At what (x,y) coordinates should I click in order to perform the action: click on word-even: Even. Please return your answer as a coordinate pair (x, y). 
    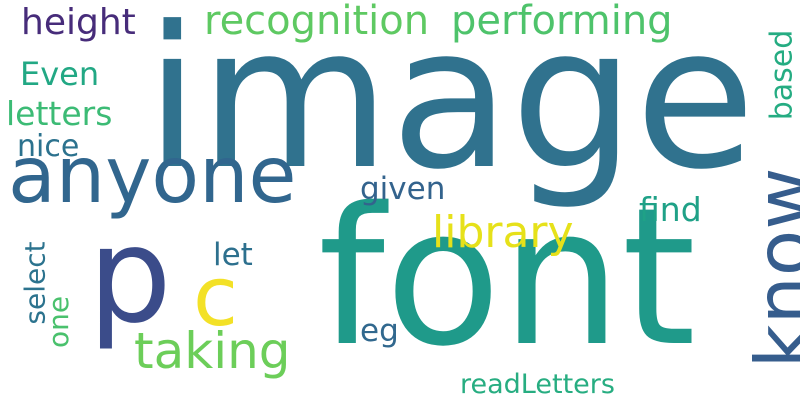
    Looking at the image, I should click on (60, 74).